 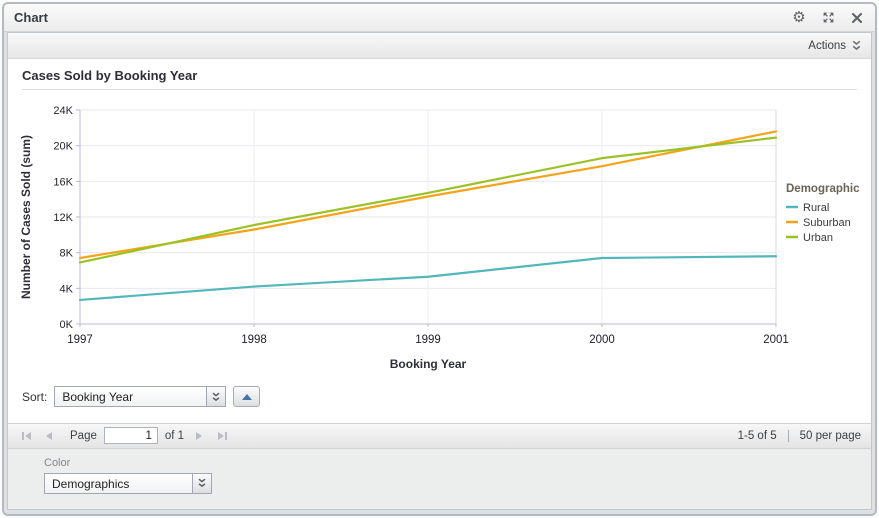 What do you see at coordinates (35, 396) in the screenshot?
I see `sort-label: Sort:` at bounding box center [35, 396].